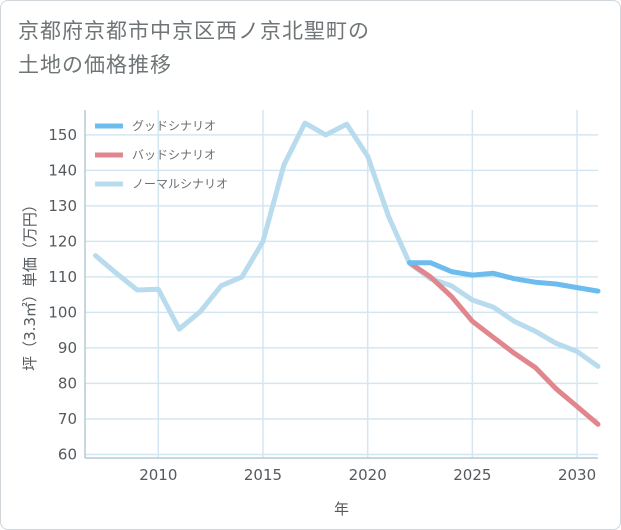  What do you see at coordinates (472, 475) in the screenshot?
I see `x-tick-label: 2025` at bounding box center [472, 475].